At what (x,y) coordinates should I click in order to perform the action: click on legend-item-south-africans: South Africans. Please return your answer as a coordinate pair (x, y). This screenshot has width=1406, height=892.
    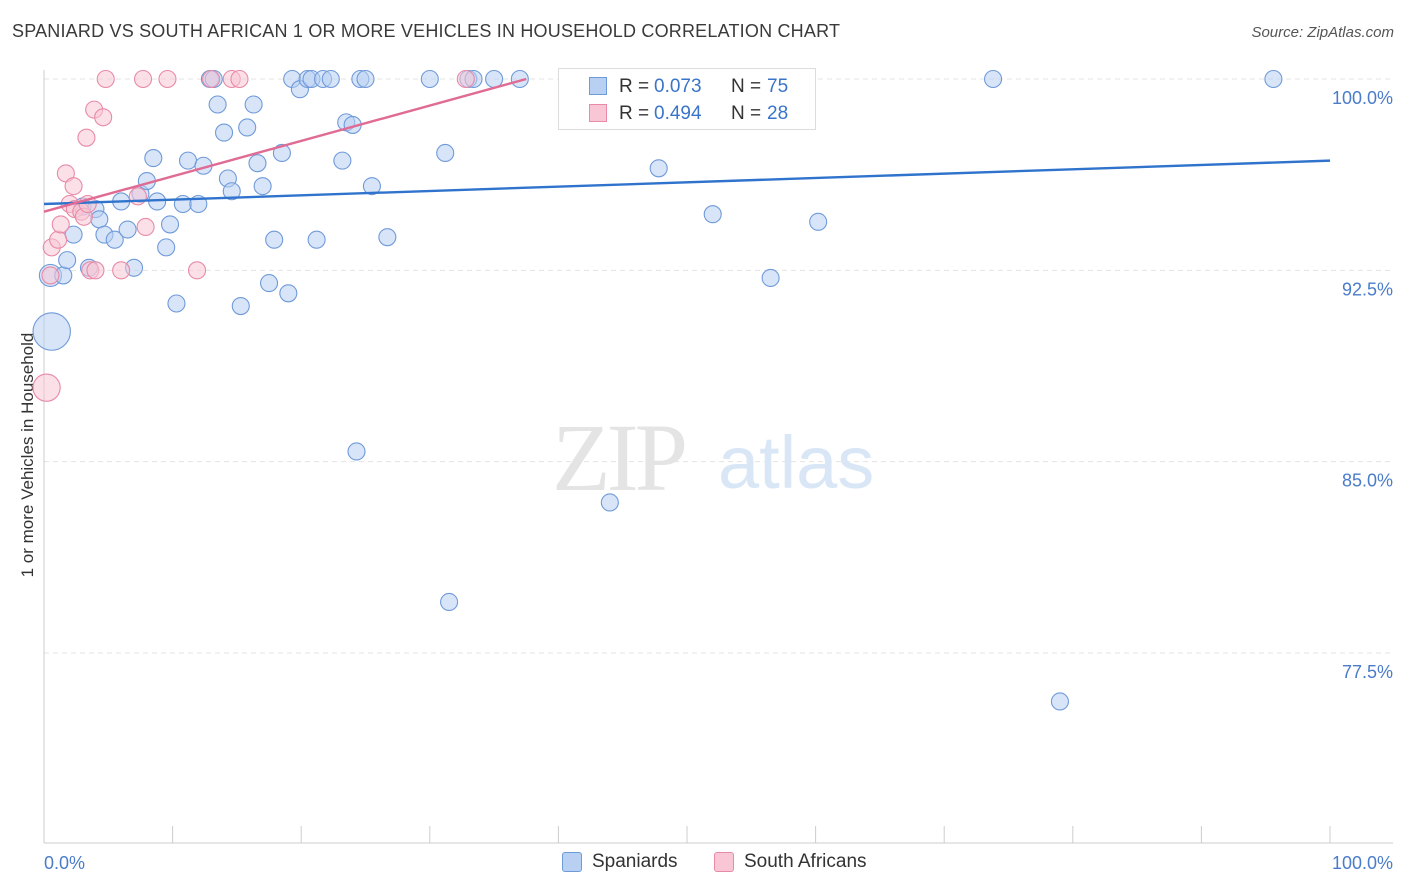
    Looking at the image, I should click on (790, 862).